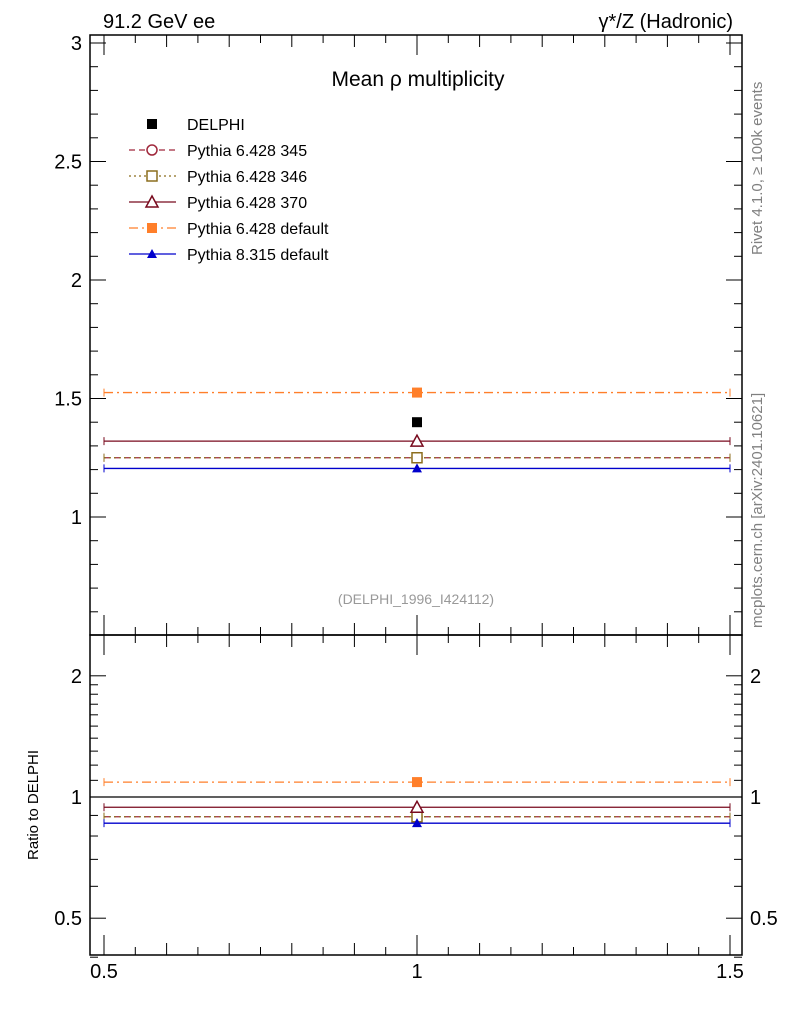  What do you see at coordinates (216, 125) in the screenshot?
I see `legend-label: DELPHI` at bounding box center [216, 125].